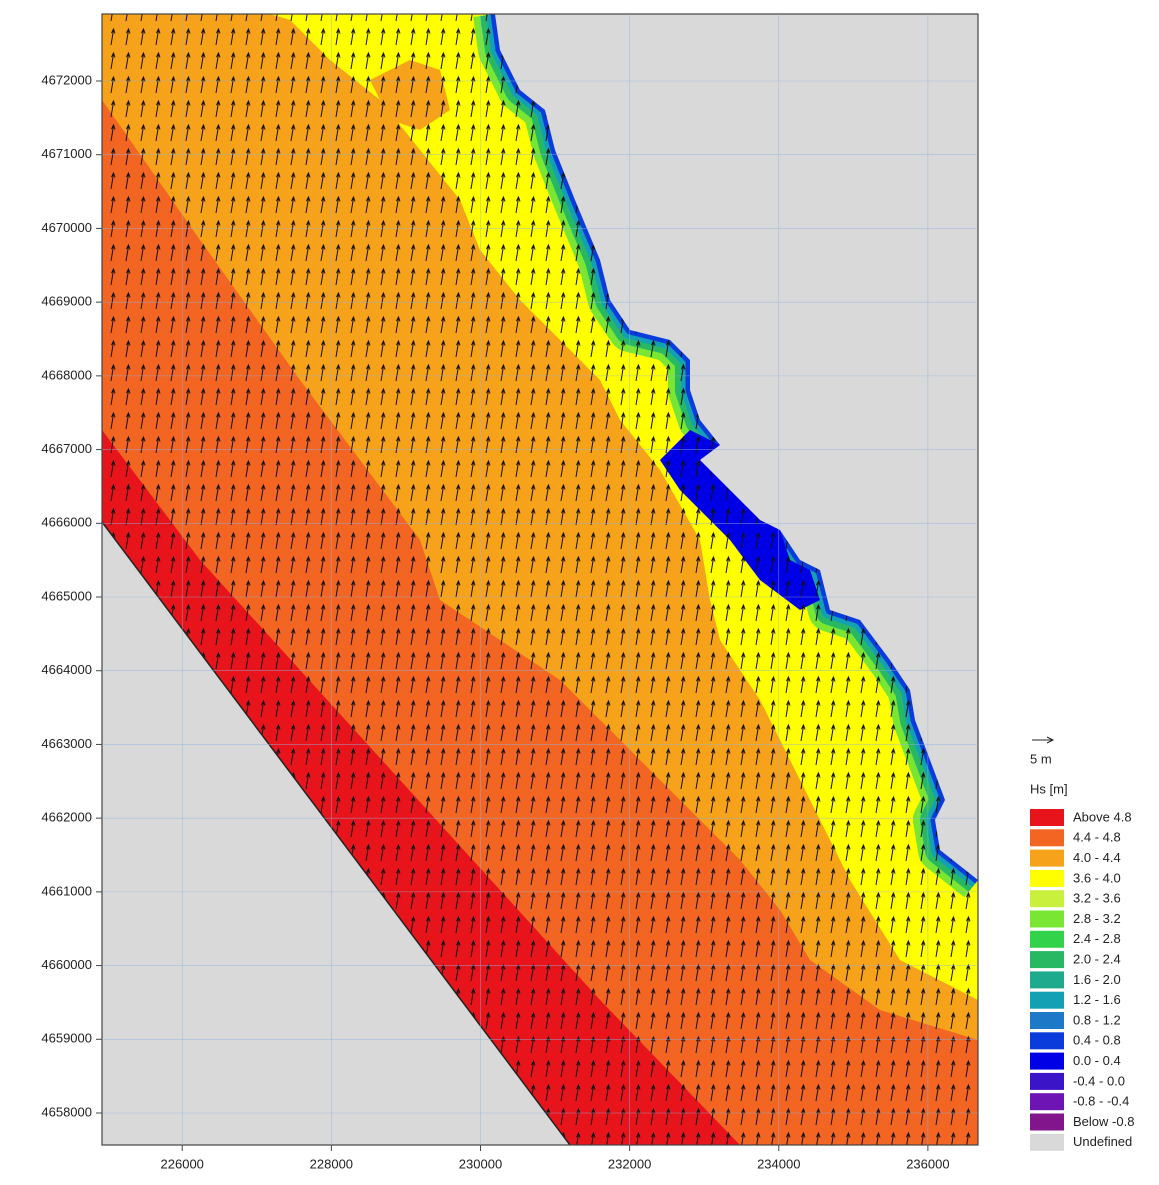  I want to click on x-tick-label: 228000, so click(331, 1163).